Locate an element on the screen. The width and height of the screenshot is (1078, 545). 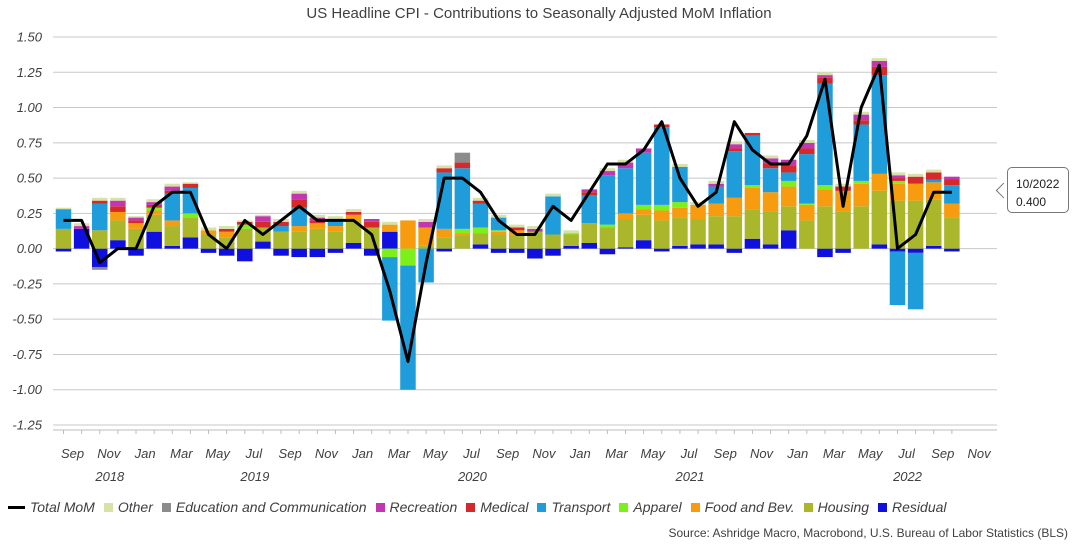
legend-label: Residual is located at coordinates (919, 507).